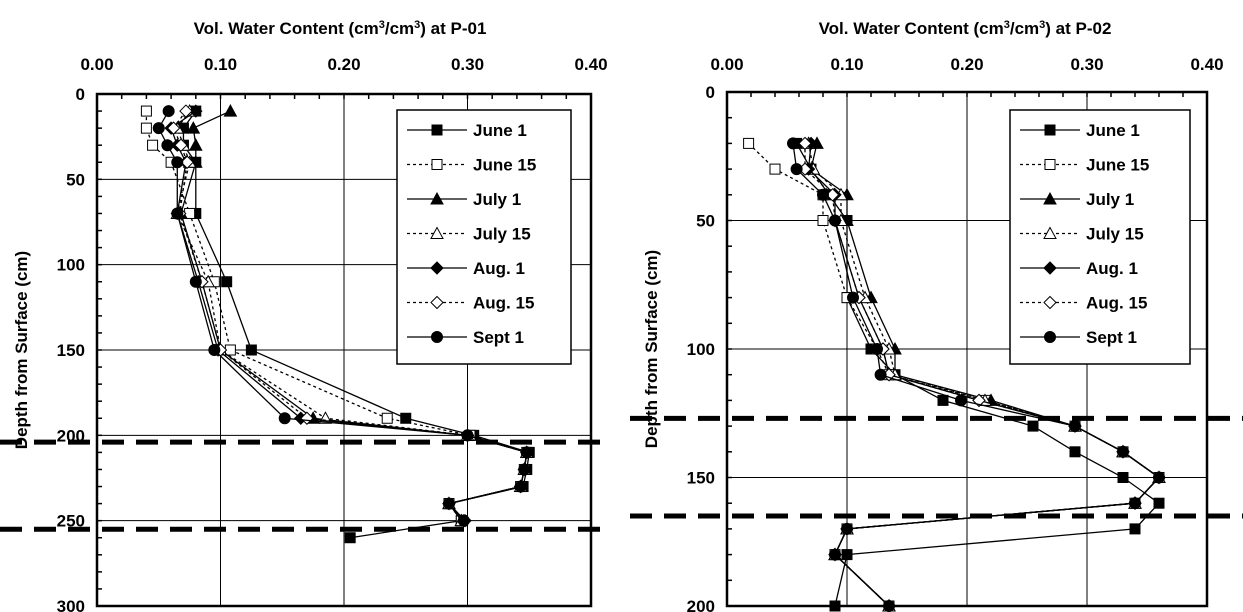 The width and height of the screenshot is (1243, 612). I want to click on title-text: ) at P-02, so click(1078, 28).